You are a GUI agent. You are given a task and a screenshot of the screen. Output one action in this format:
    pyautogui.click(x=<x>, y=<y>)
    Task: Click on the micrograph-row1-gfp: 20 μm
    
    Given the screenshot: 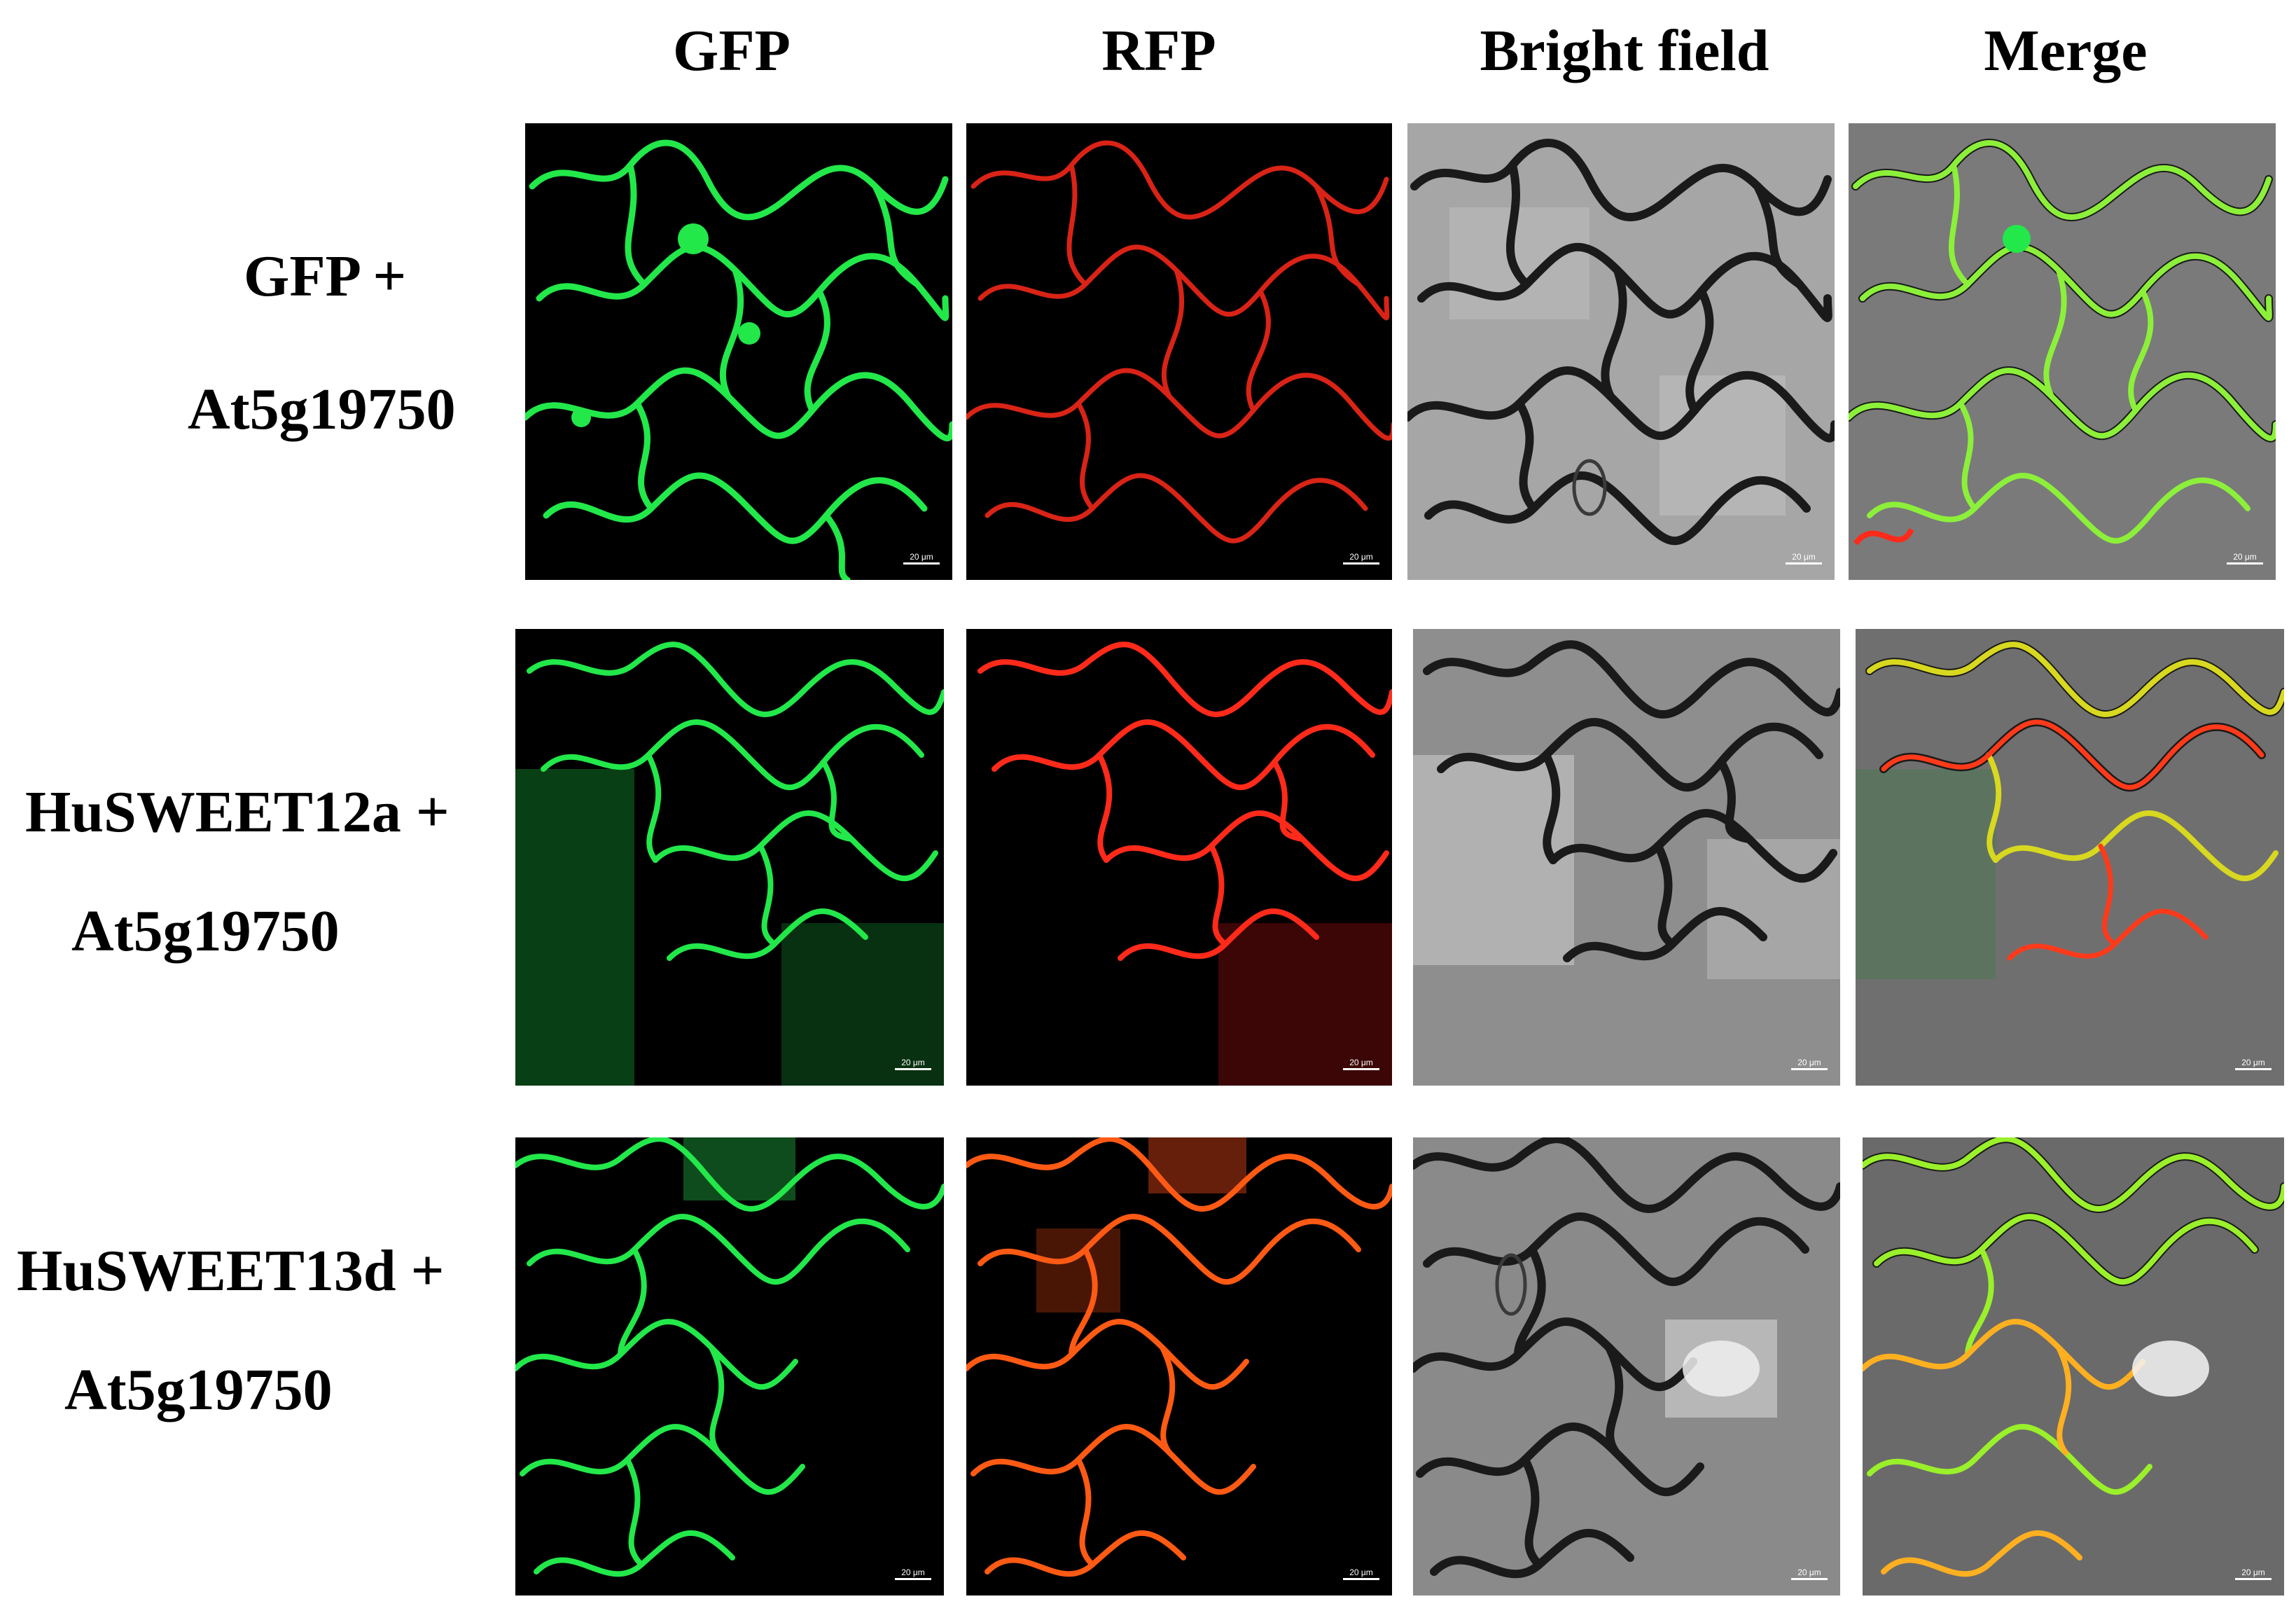 What is the action you would take?
    pyautogui.click(x=738, y=351)
    